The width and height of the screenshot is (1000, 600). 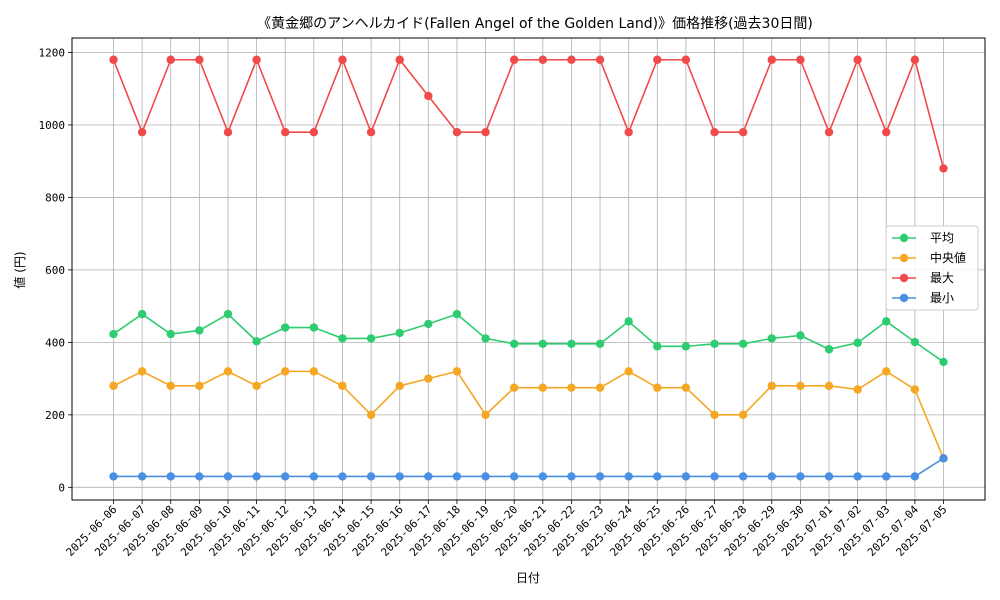 I want to click on legend-box, so click(x=932, y=268).